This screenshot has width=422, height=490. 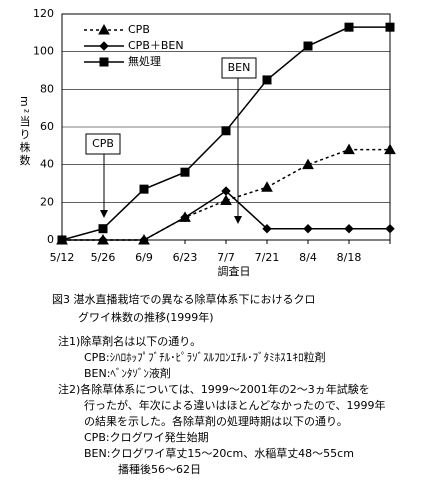 What do you see at coordinates (185, 257) in the screenshot?
I see `x-tick-label: 6/23` at bounding box center [185, 257].